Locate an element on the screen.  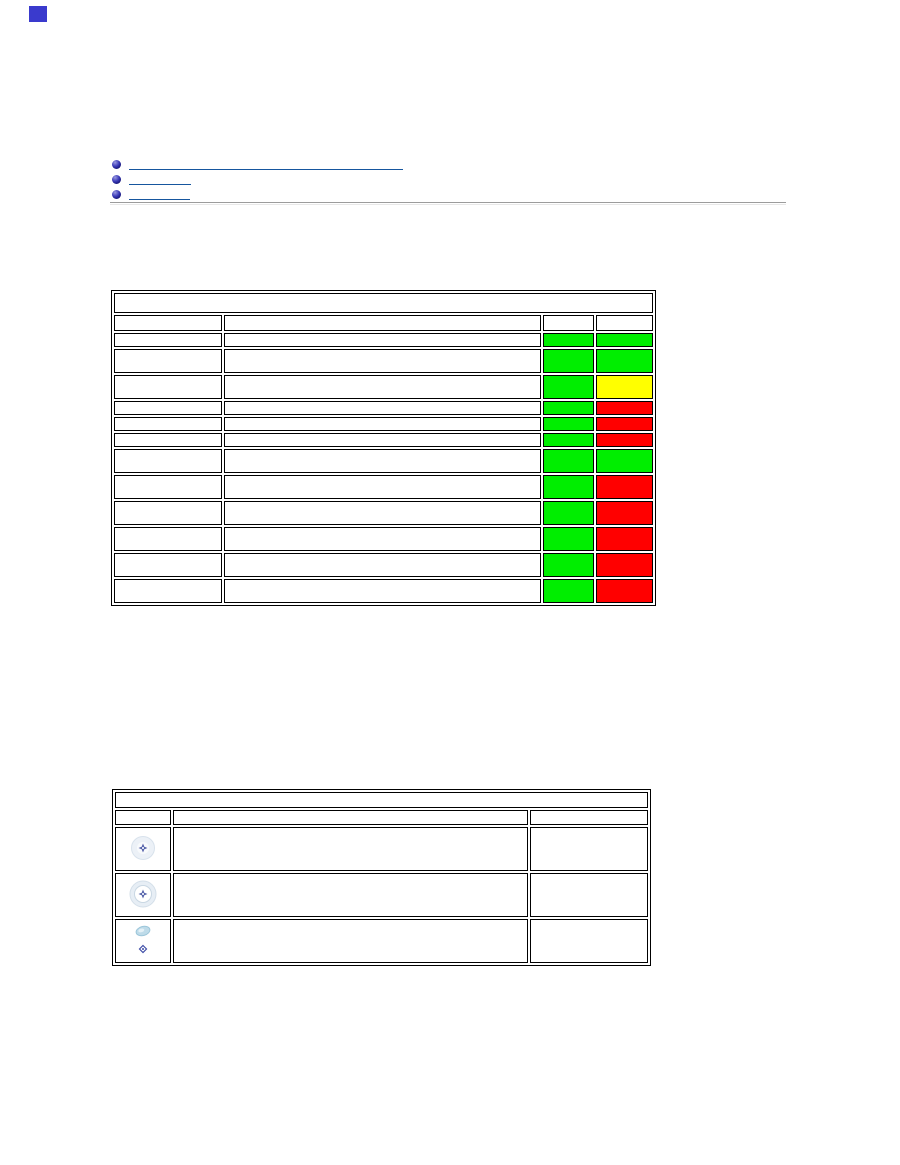
power-light-ring-icon is located at coordinates (143, 893).